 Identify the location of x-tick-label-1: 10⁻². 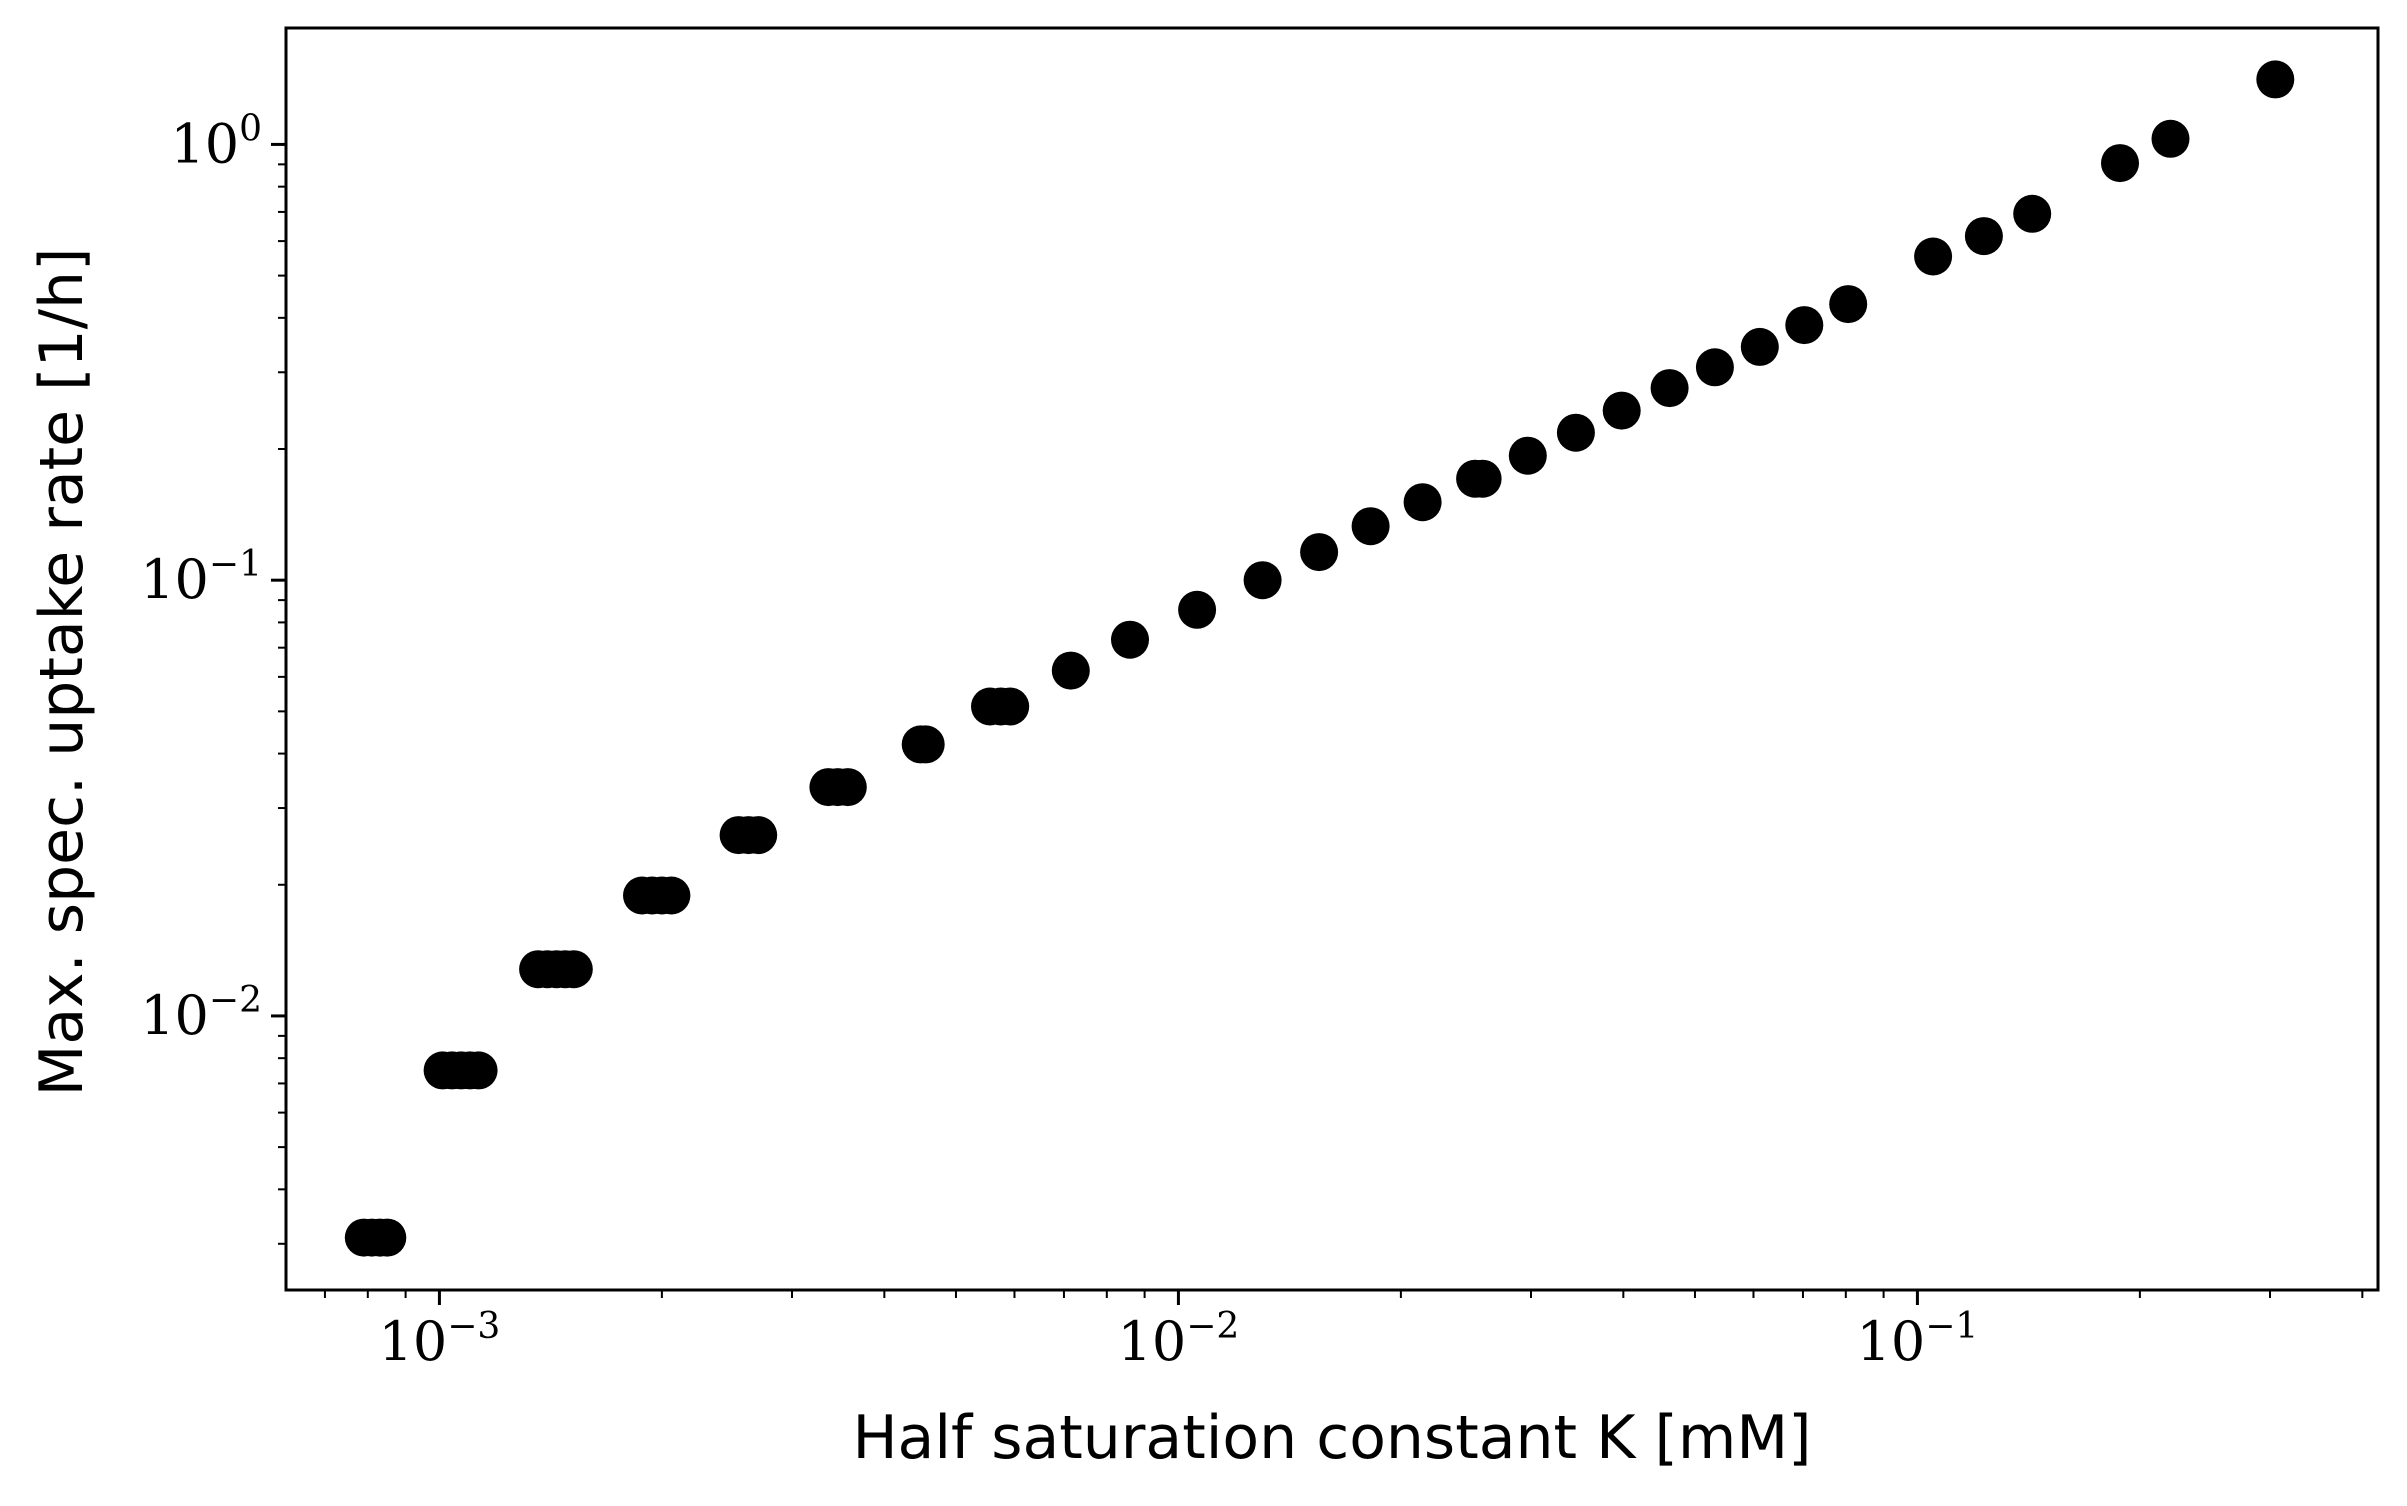
(1179, 1339).